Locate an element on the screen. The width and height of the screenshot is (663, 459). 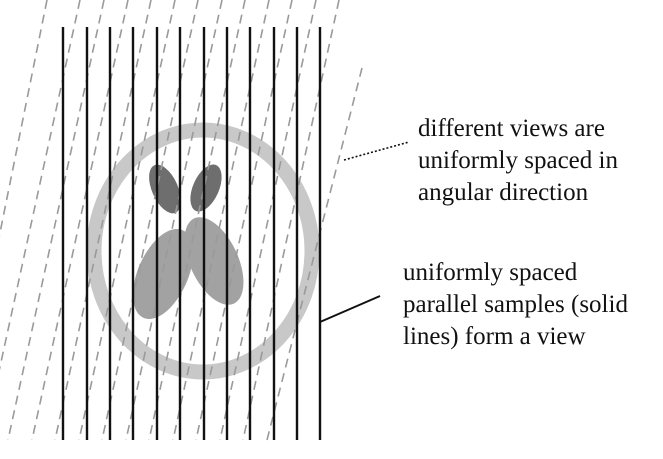
samples-annotation-line: lines) form a view is located at coordinates (494, 336).